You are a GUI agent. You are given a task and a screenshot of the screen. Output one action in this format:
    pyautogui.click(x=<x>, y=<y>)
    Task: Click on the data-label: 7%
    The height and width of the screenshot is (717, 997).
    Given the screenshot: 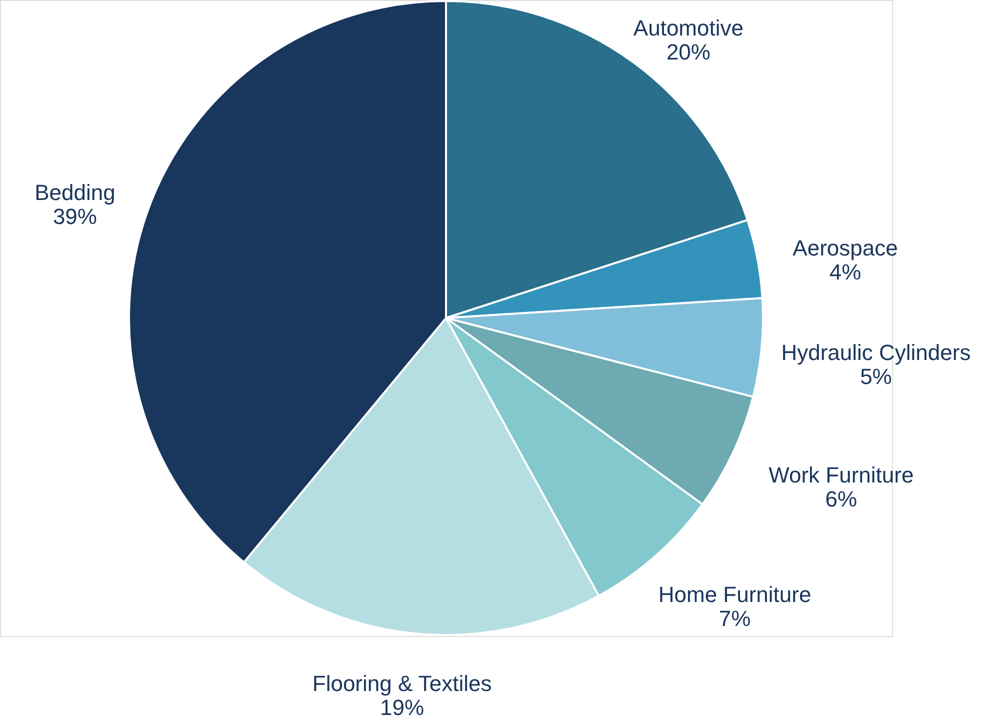 What is the action you would take?
    pyautogui.click(x=734, y=619)
    